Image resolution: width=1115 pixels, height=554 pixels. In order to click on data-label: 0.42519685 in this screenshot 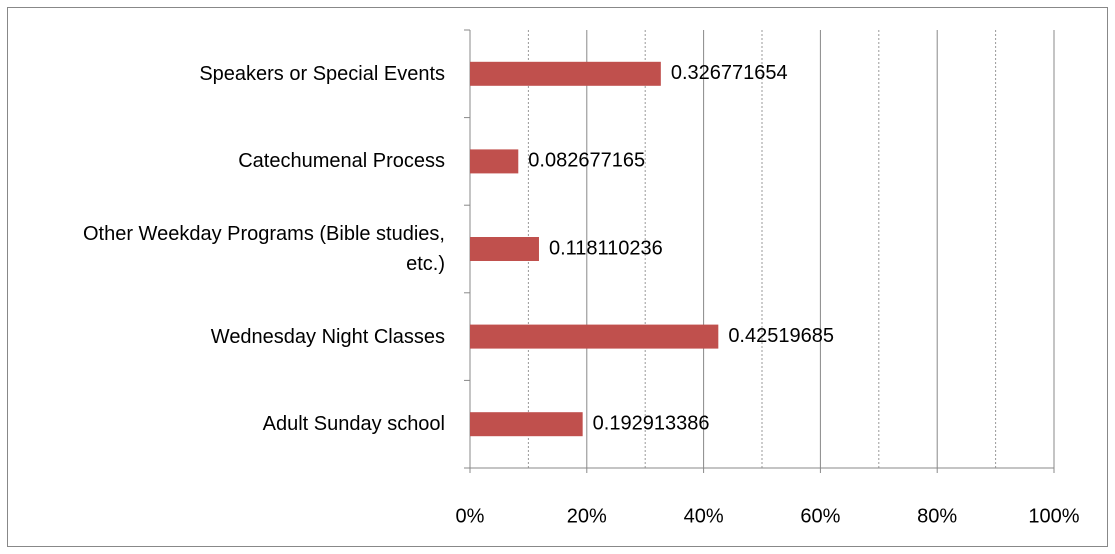, I will do `click(781, 336)`.